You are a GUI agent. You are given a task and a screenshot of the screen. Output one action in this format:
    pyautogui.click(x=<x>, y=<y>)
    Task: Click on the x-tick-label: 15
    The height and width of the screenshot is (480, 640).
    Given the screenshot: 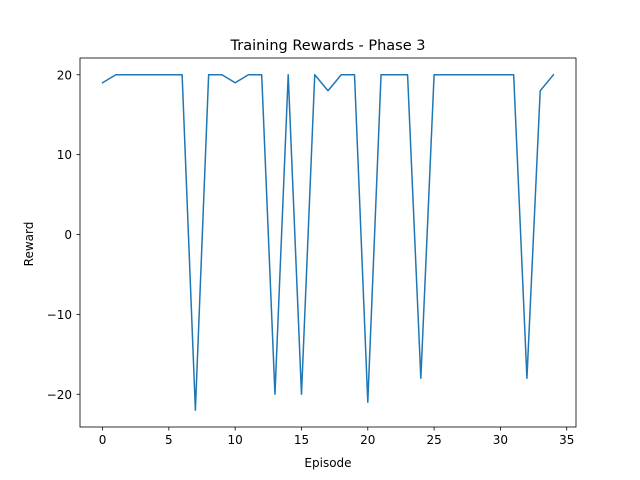 What is the action you would take?
    pyautogui.click(x=301, y=440)
    